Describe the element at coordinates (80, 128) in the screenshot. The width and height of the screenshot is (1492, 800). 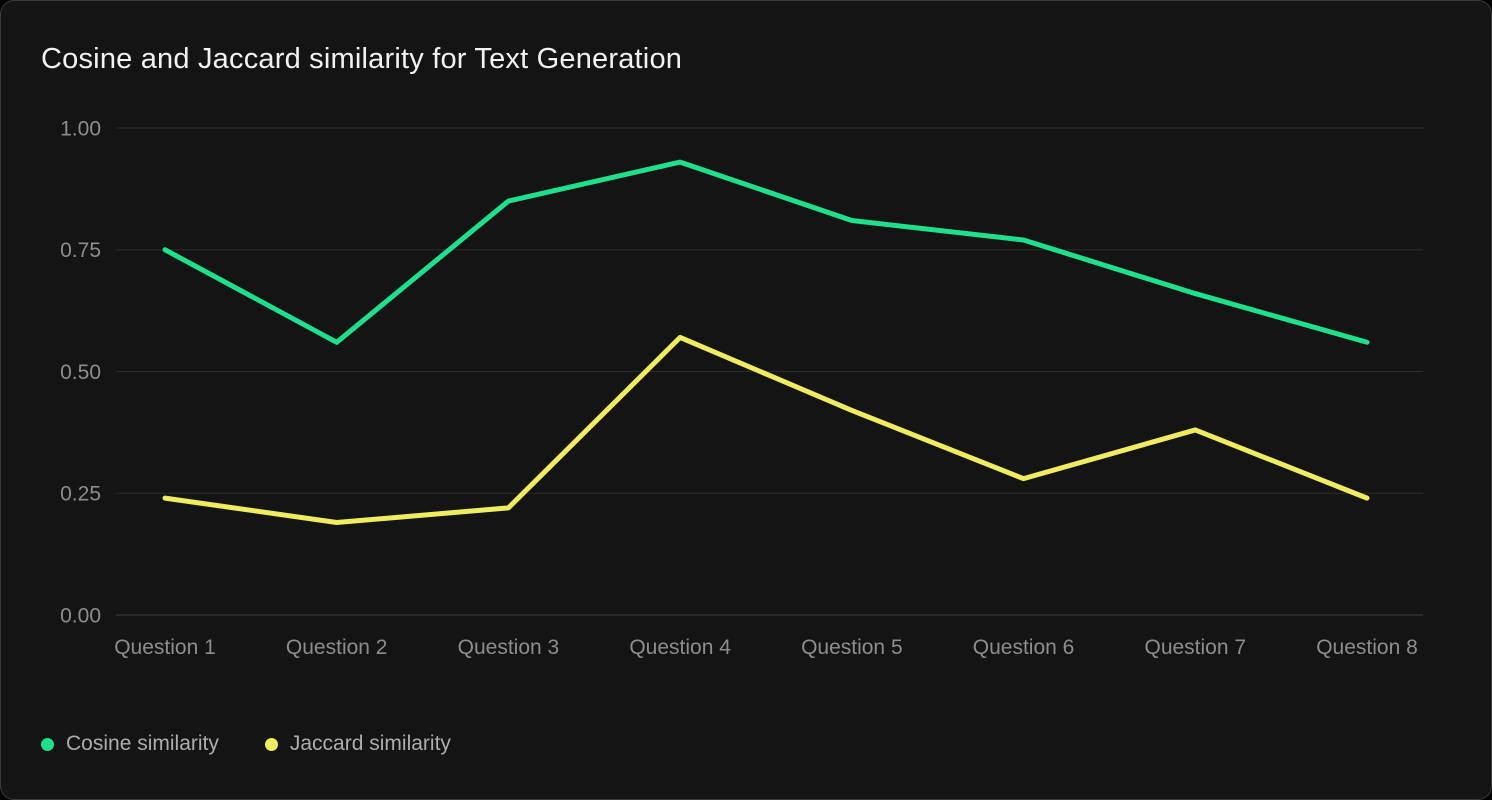
I see `y-axis-tick-label: 1.00` at that location.